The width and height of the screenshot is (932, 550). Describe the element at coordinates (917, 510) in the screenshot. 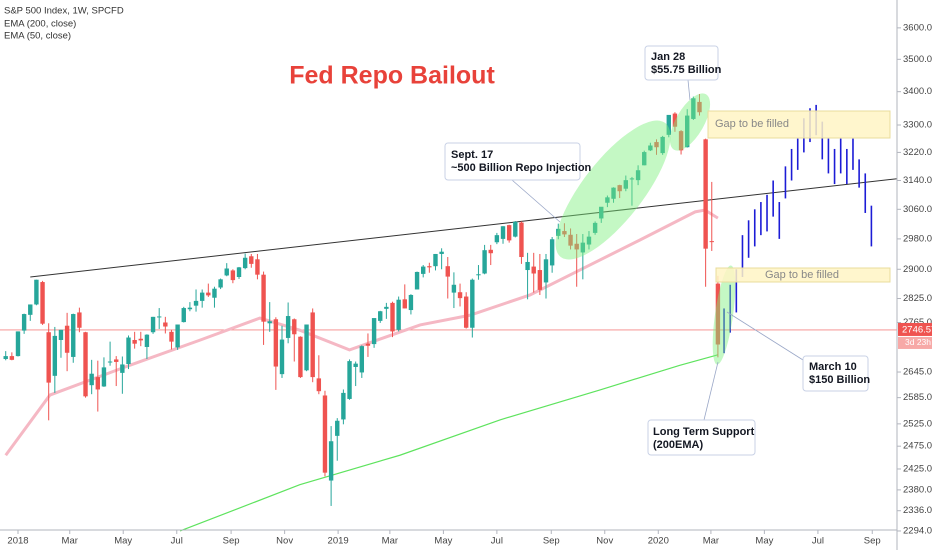

I see `y-tick-label: 2336.00` at that location.